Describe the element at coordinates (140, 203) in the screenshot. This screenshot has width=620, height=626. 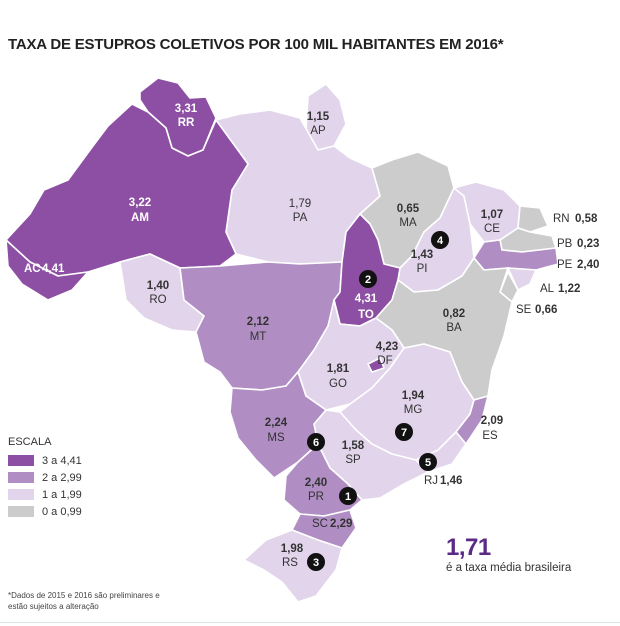
I see `state-value-AM: 3,22` at that location.